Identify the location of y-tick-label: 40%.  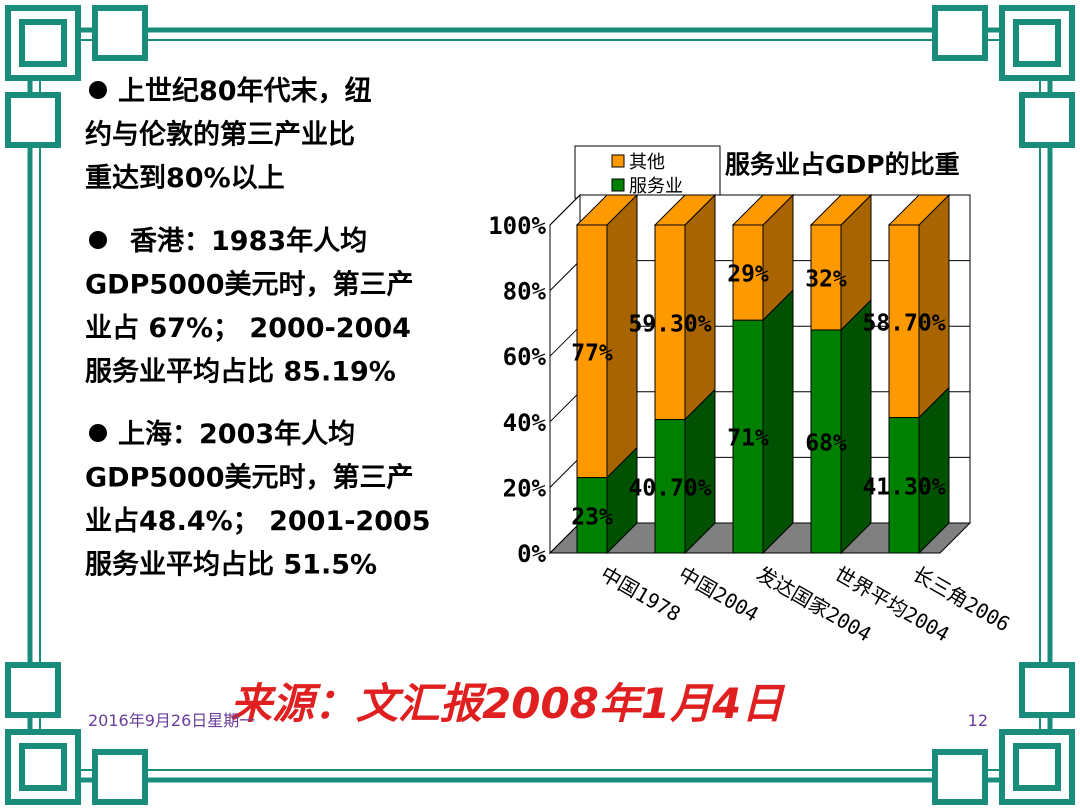
(525, 423).